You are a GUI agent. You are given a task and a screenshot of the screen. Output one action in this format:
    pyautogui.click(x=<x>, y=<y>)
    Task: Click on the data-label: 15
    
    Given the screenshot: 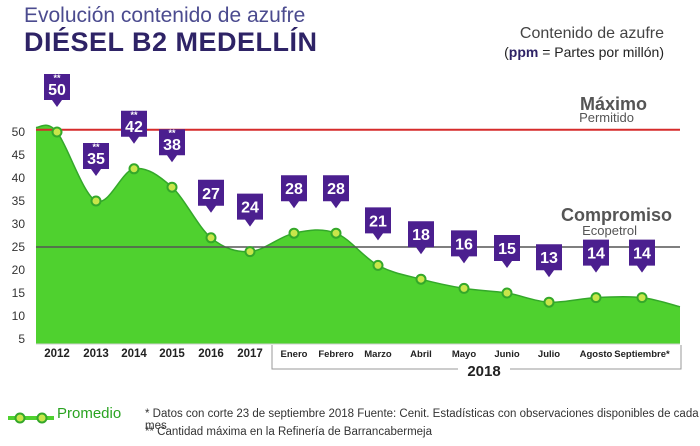 What is the action you would take?
    pyautogui.click(x=507, y=249)
    